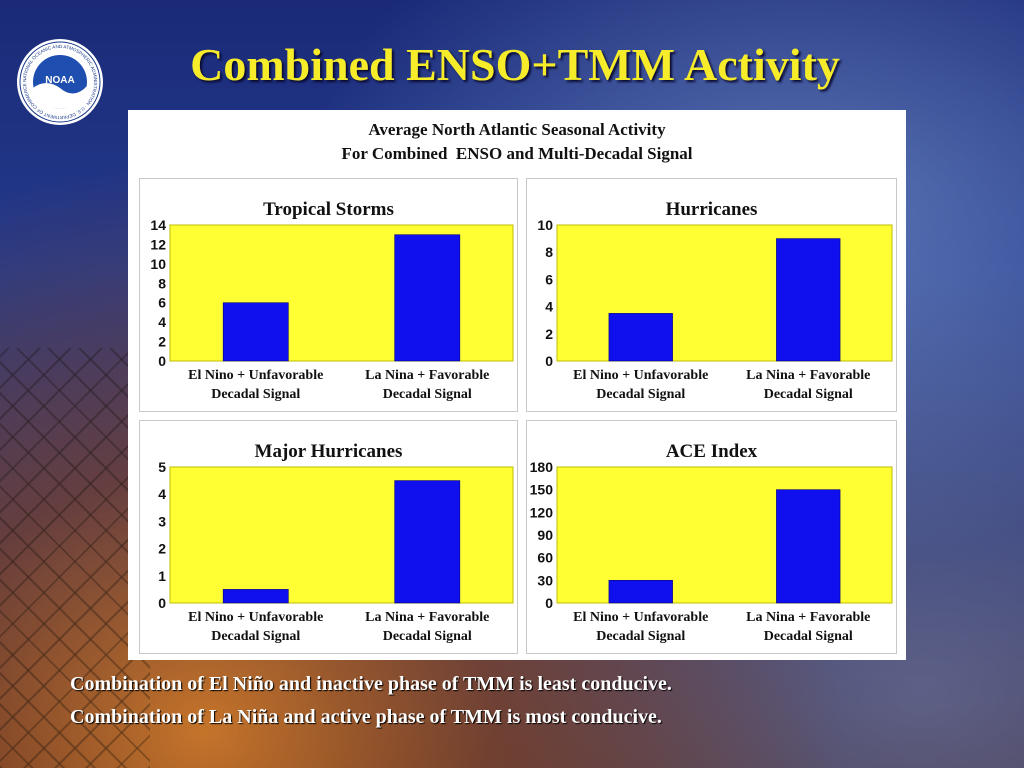 The height and width of the screenshot is (768, 1024). Describe the element at coordinates (545, 558) in the screenshot. I see `y-tick-label: 60` at that location.